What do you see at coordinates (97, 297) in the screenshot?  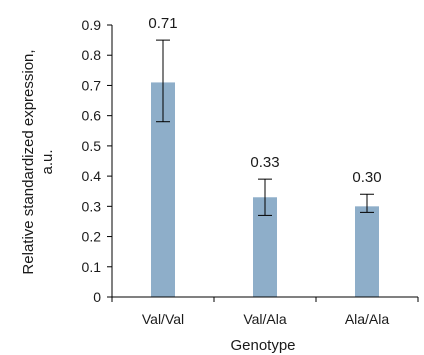 I see `y-tick-label-0: 0` at bounding box center [97, 297].